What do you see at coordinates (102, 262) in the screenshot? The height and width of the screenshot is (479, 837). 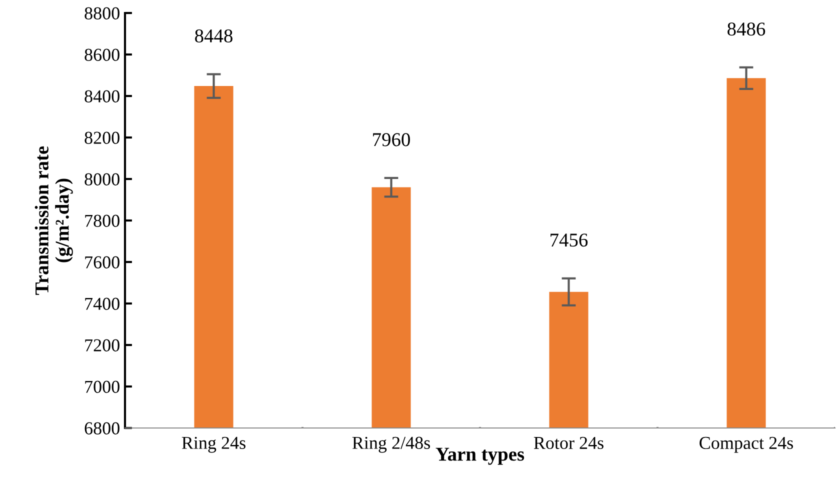 I see `y-tick-label: 7600` at bounding box center [102, 262].